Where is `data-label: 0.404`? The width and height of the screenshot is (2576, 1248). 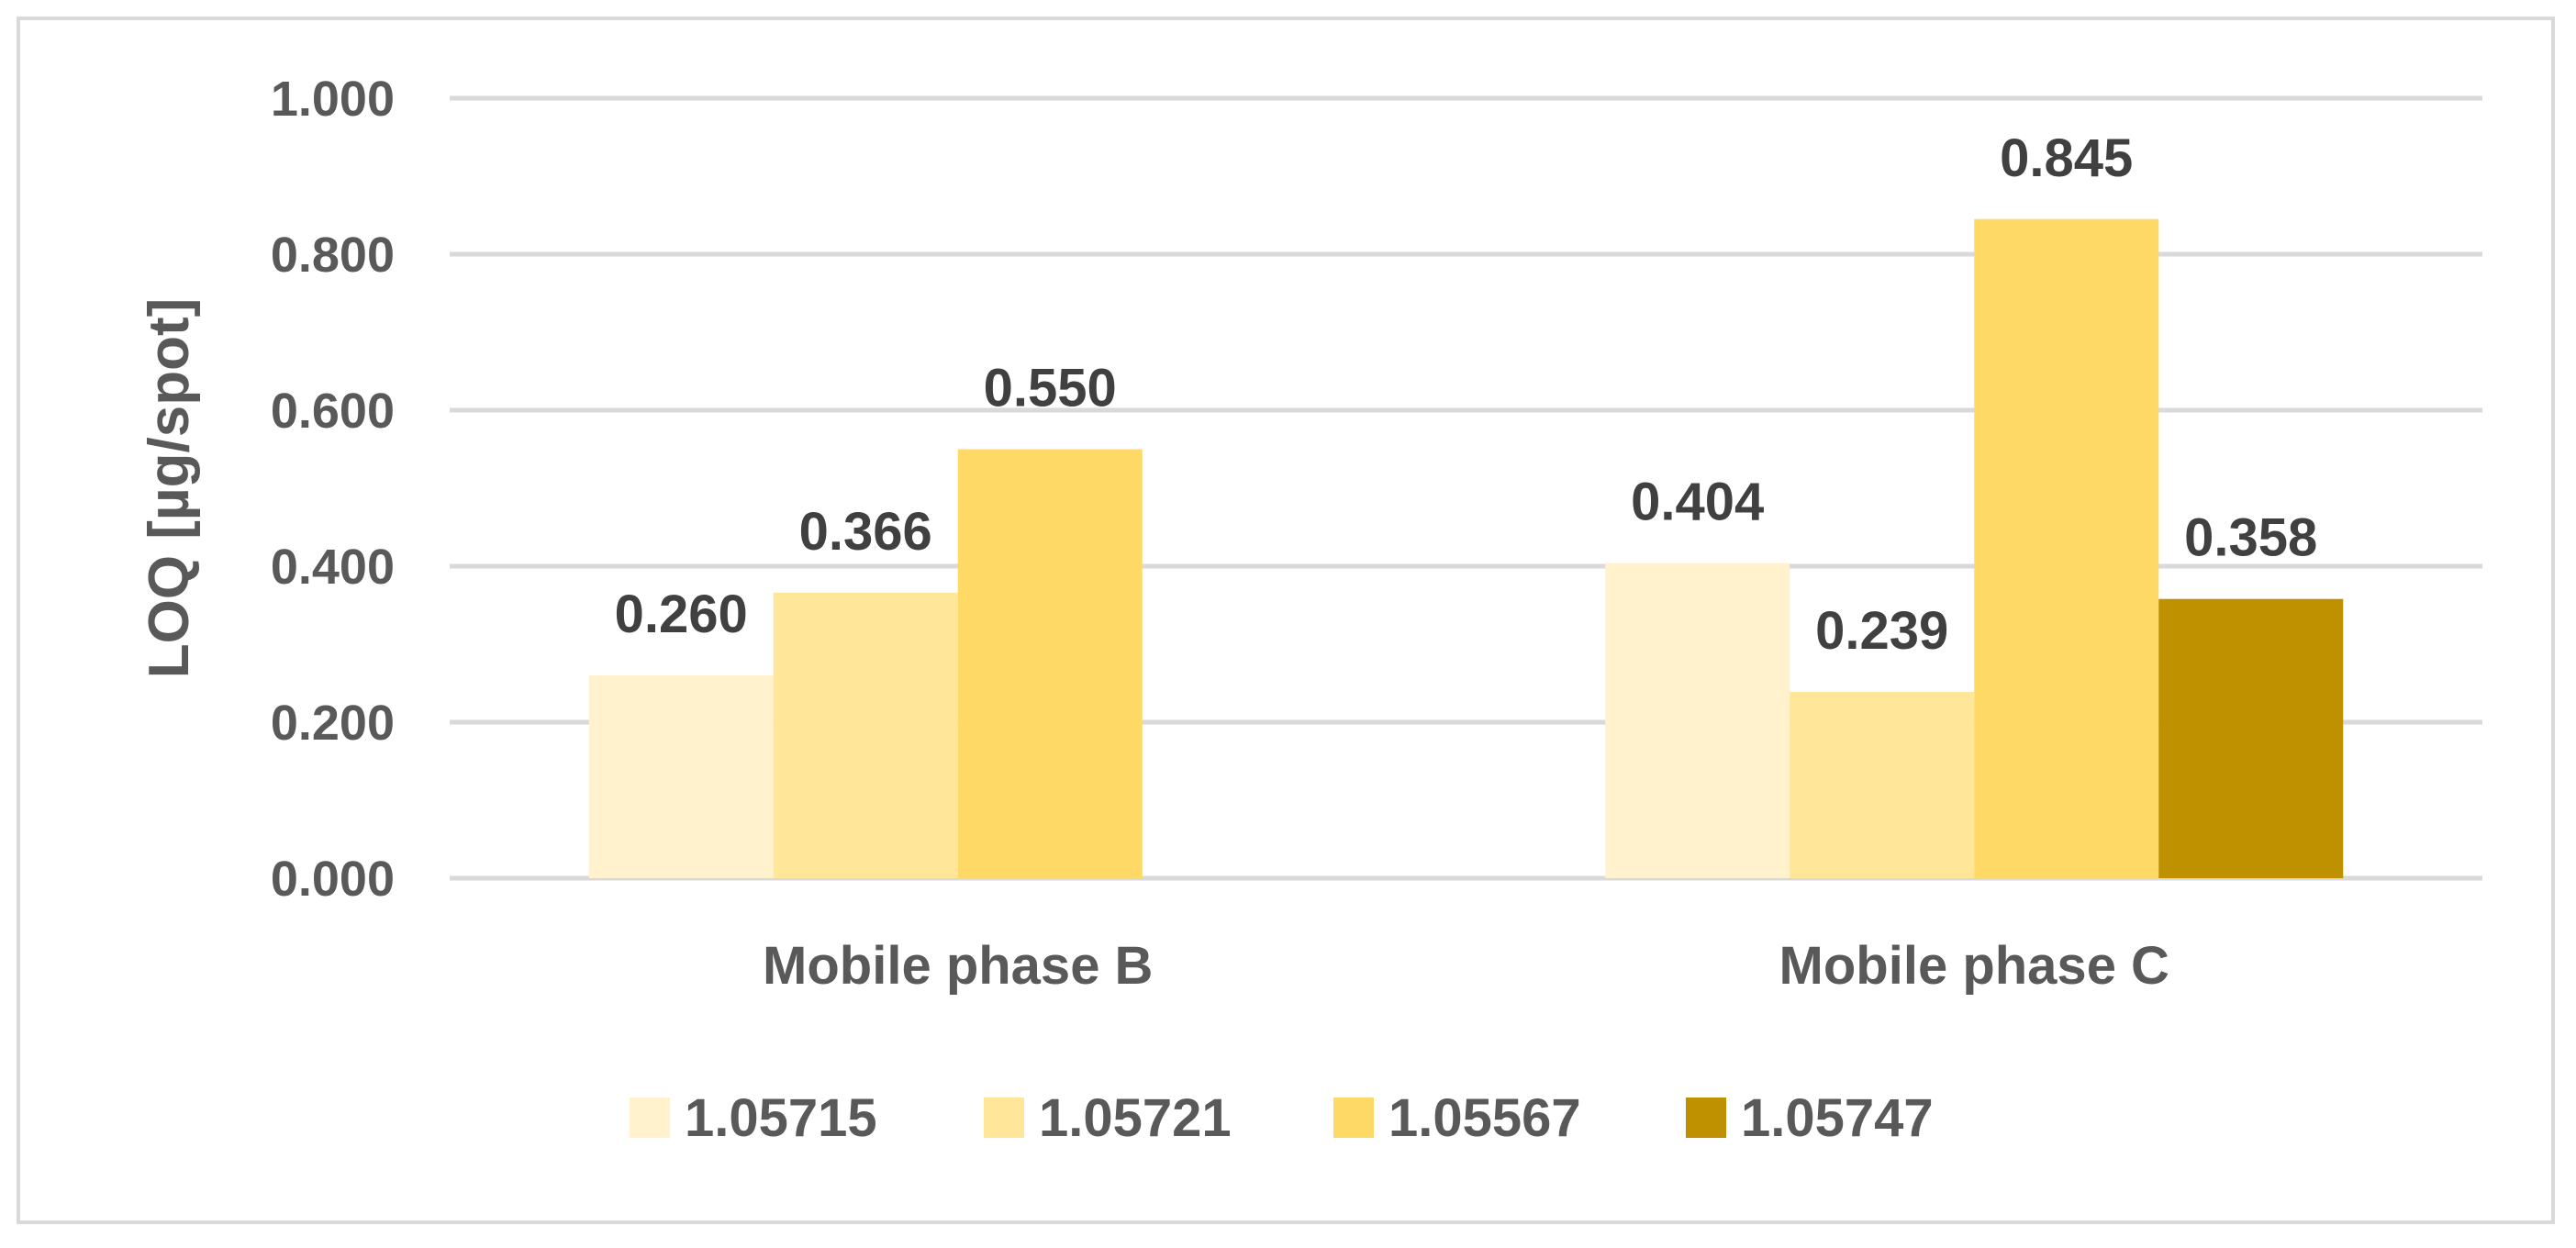 data-label: 0.404 is located at coordinates (1697, 502).